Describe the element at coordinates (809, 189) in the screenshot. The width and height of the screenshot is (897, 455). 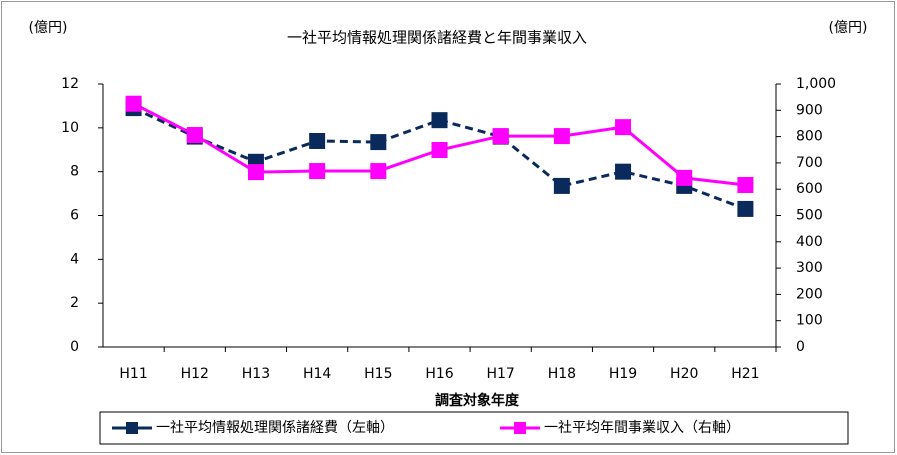
I see `y2-tick-label: 600` at that location.